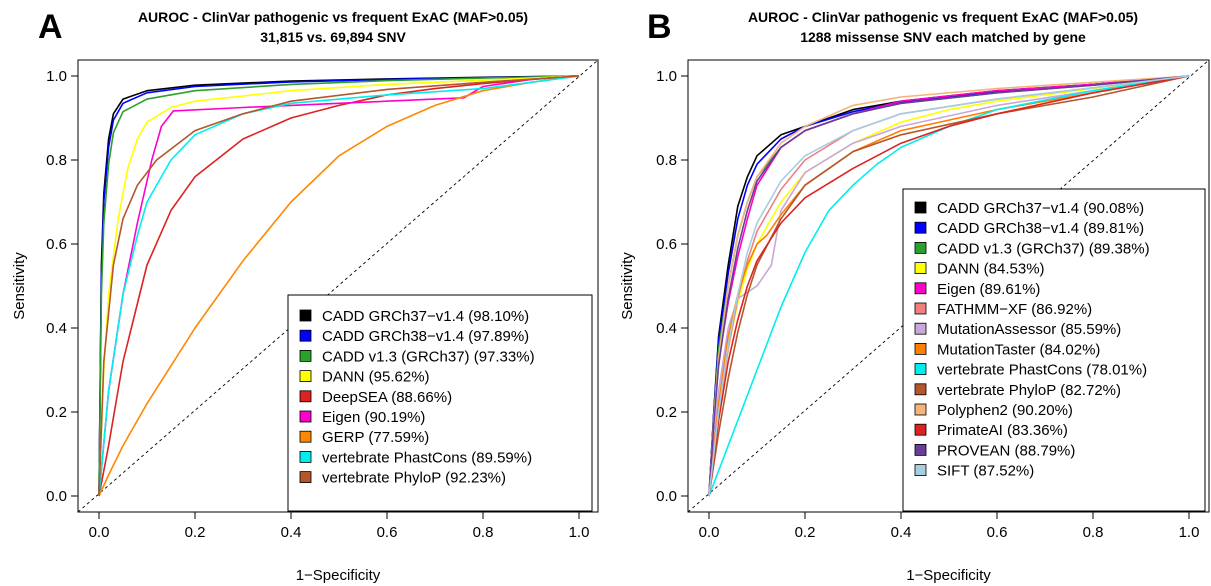 The width and height of the screenshot is (1211, 586). I want to click on legend-entry-label: MutationTaster (84.02%), so click(1018, 349).